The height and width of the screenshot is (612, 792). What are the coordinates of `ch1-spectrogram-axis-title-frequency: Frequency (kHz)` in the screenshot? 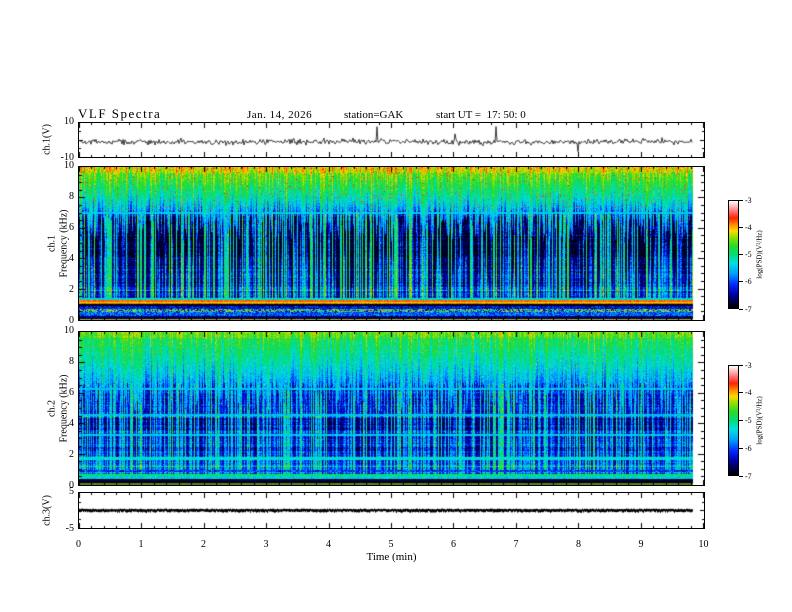 It's located at (64, 243).